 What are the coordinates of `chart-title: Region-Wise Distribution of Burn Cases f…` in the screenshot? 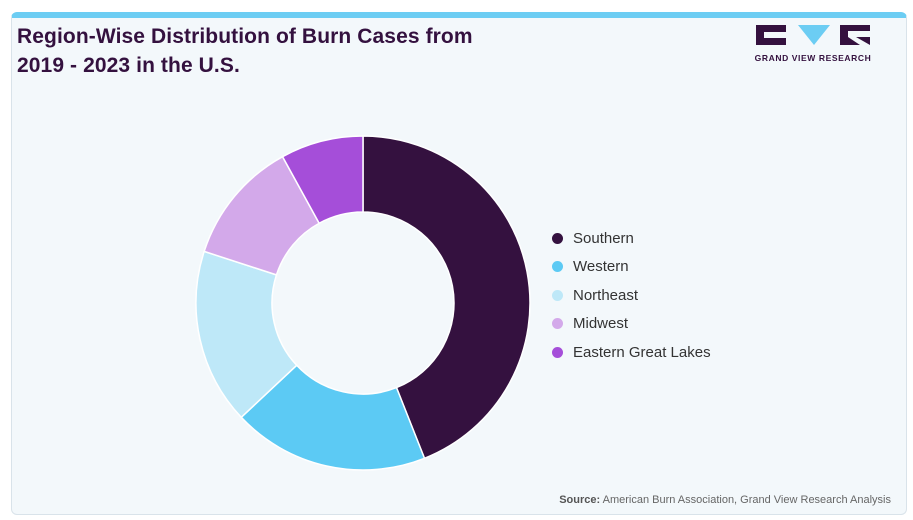 It's located at (245, 51).